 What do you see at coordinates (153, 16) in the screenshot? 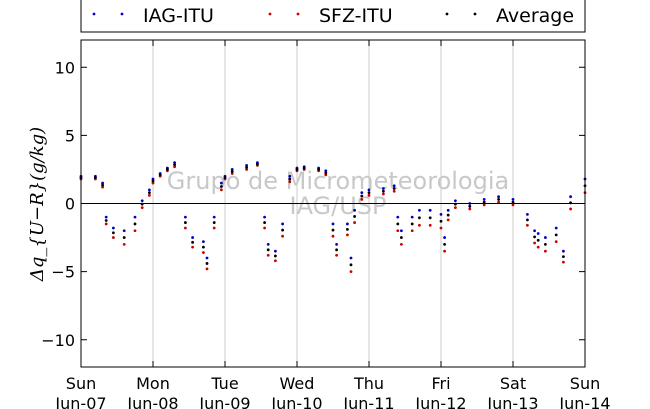
I see `legend-item-iag-itu: IAG-ITU` at bounding box center [153, 16].